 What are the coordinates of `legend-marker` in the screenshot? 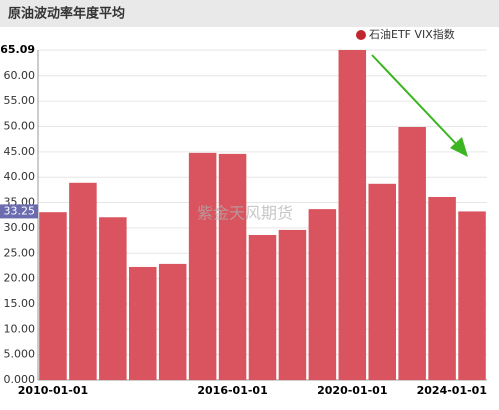 It's located at (361, 35).